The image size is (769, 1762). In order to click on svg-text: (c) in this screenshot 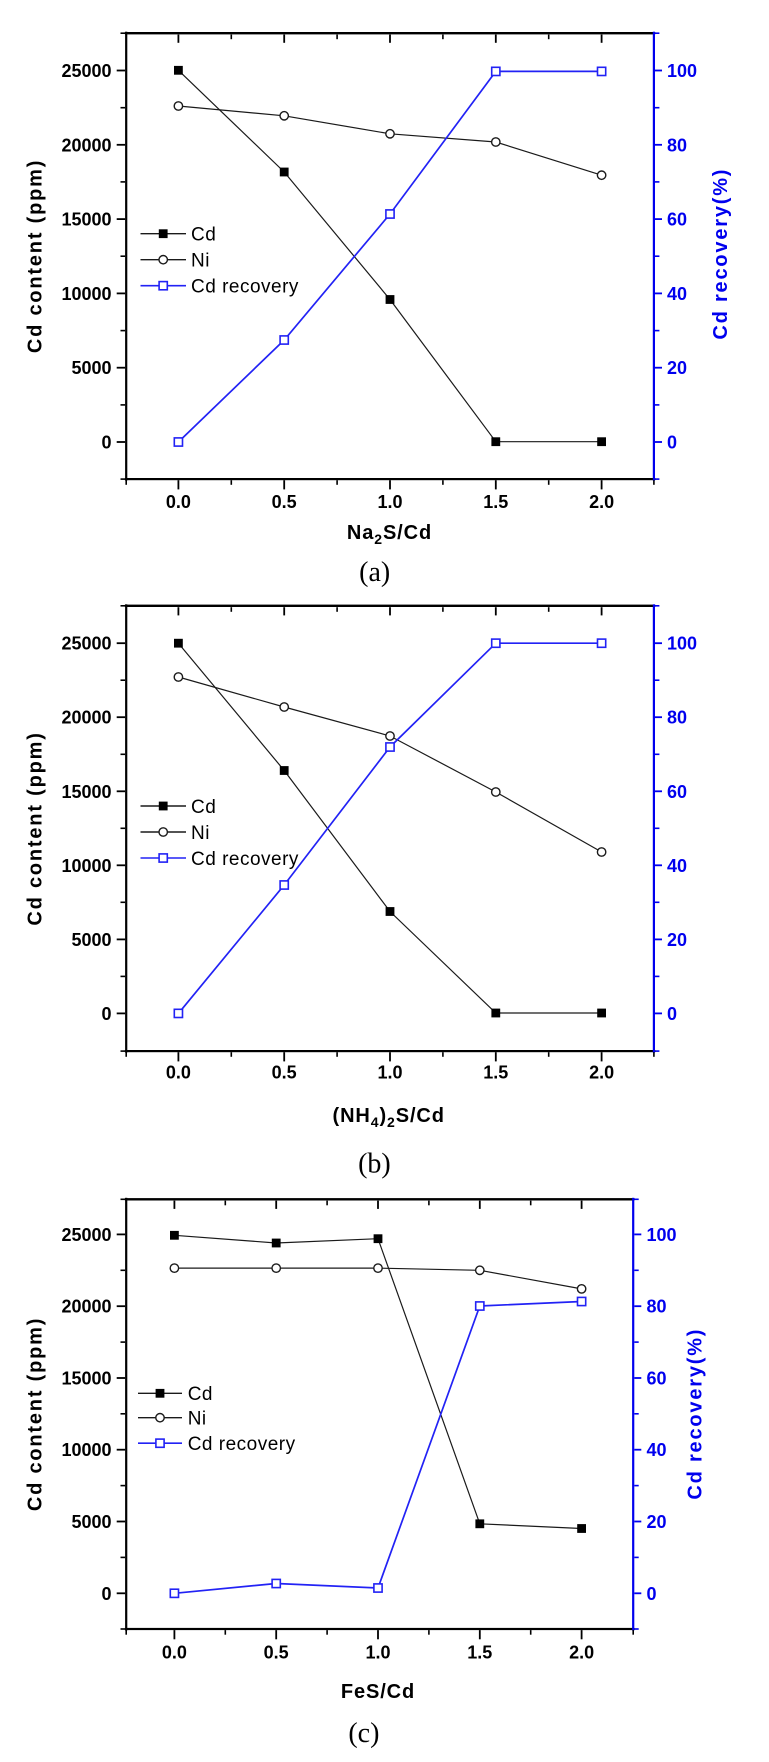, I will do `click(363, 1733)`.